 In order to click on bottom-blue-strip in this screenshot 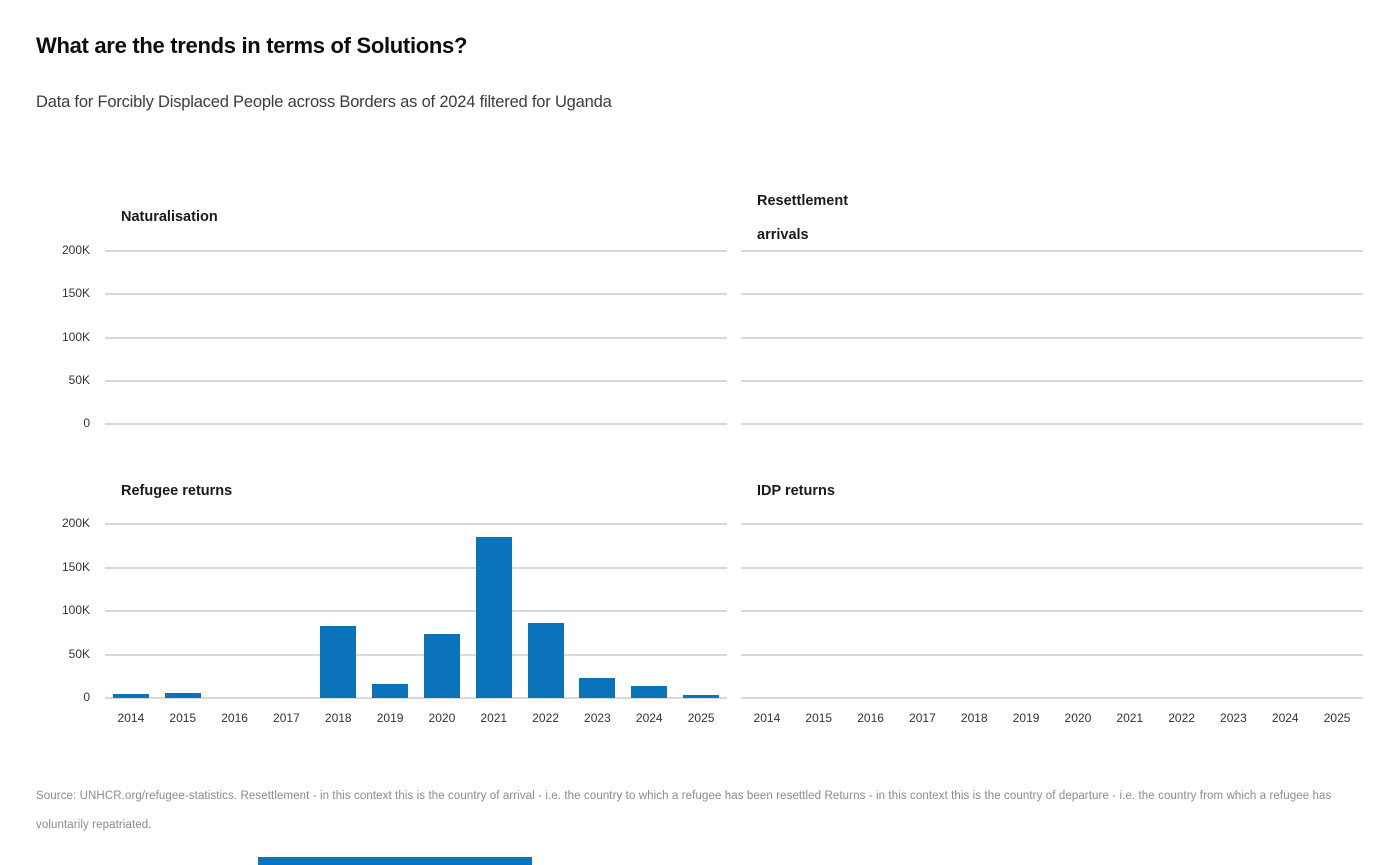, I will do `click(395, 861)`.